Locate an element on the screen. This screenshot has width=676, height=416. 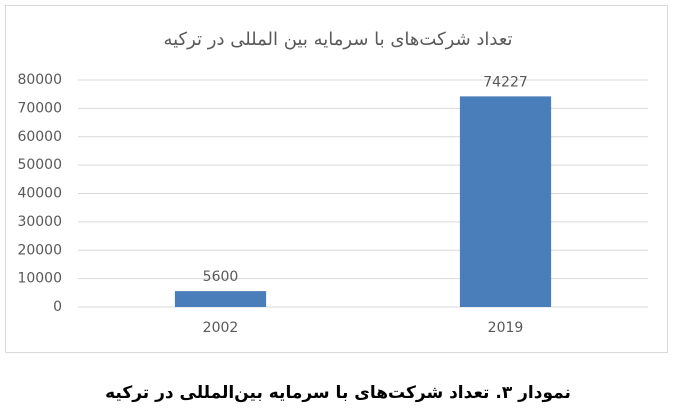
y-tick-label: 20000 is located at coordinates (39, 250).